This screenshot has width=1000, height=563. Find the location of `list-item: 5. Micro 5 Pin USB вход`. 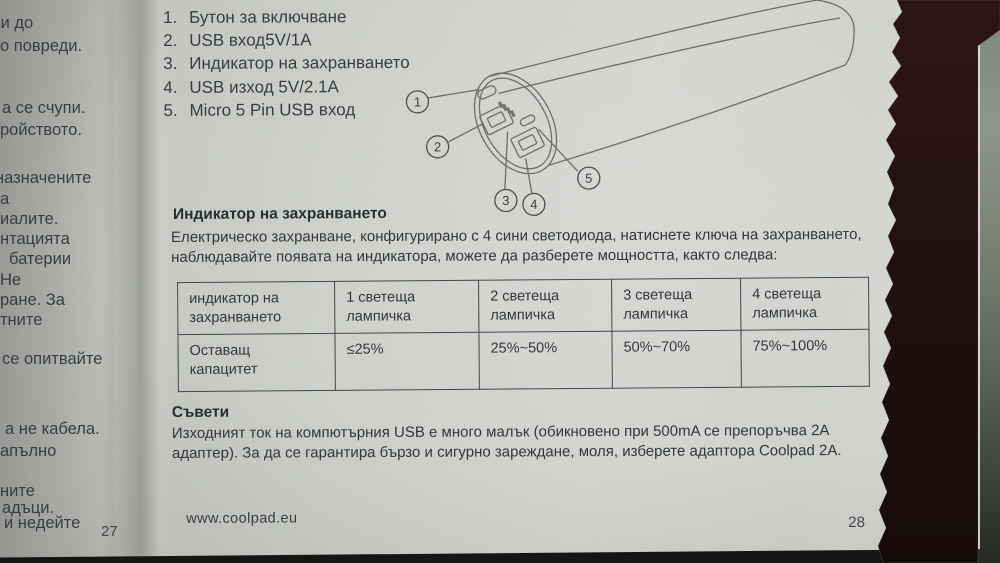

list-item: 5. Micro 5 Pin USB вход is located at coordinates (286, 110).